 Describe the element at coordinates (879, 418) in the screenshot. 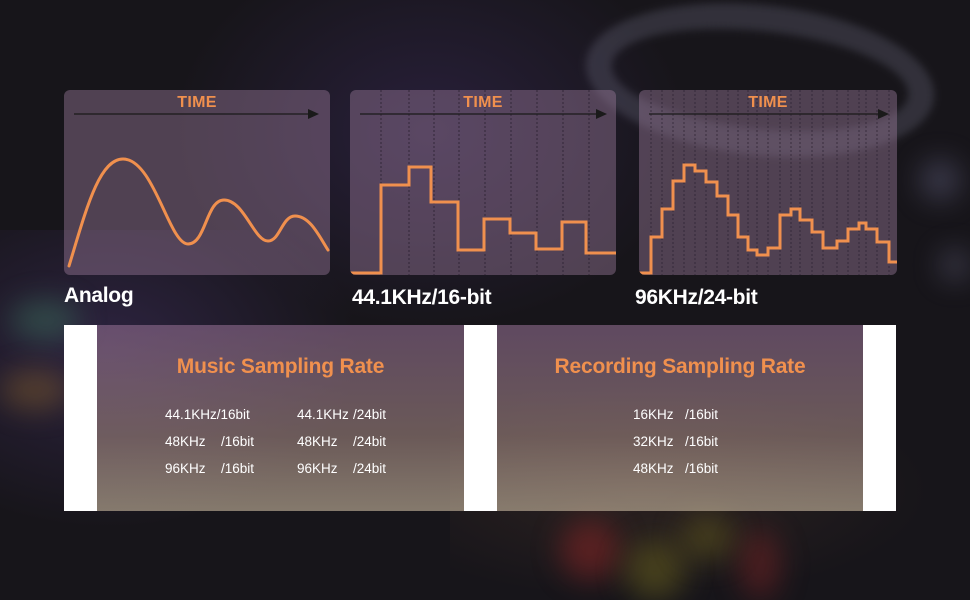

I see `white-divider-right` at that location.